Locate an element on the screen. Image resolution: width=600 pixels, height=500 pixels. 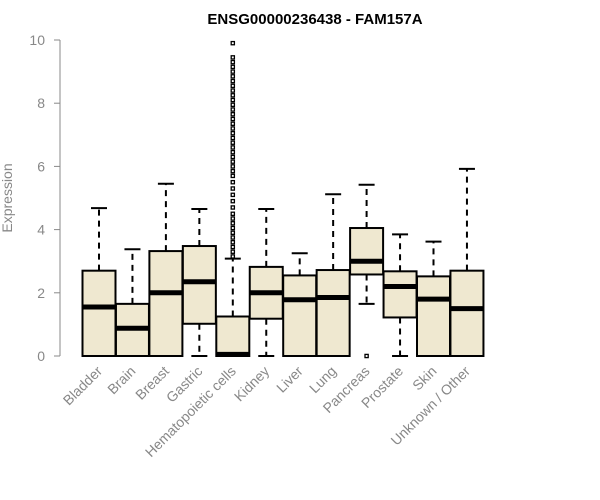
x-category-label: Bladder is located at coordinates (83, 386).